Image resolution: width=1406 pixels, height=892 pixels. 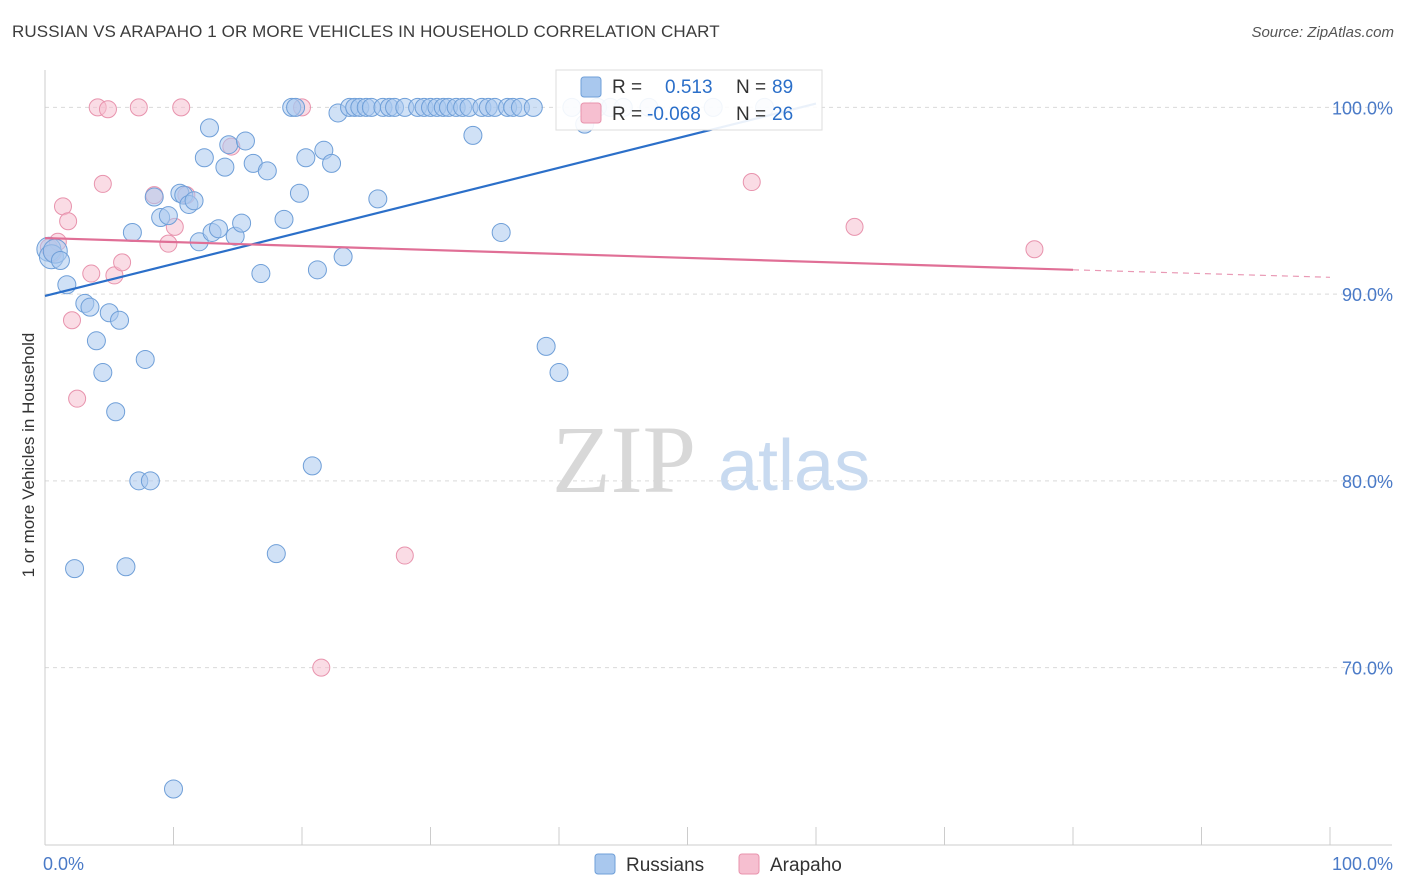 What do you see at coordinates (674, 114) in the screenshot?
I see `arapaho-r-value: -0.068` at bounding box center [674, 114].